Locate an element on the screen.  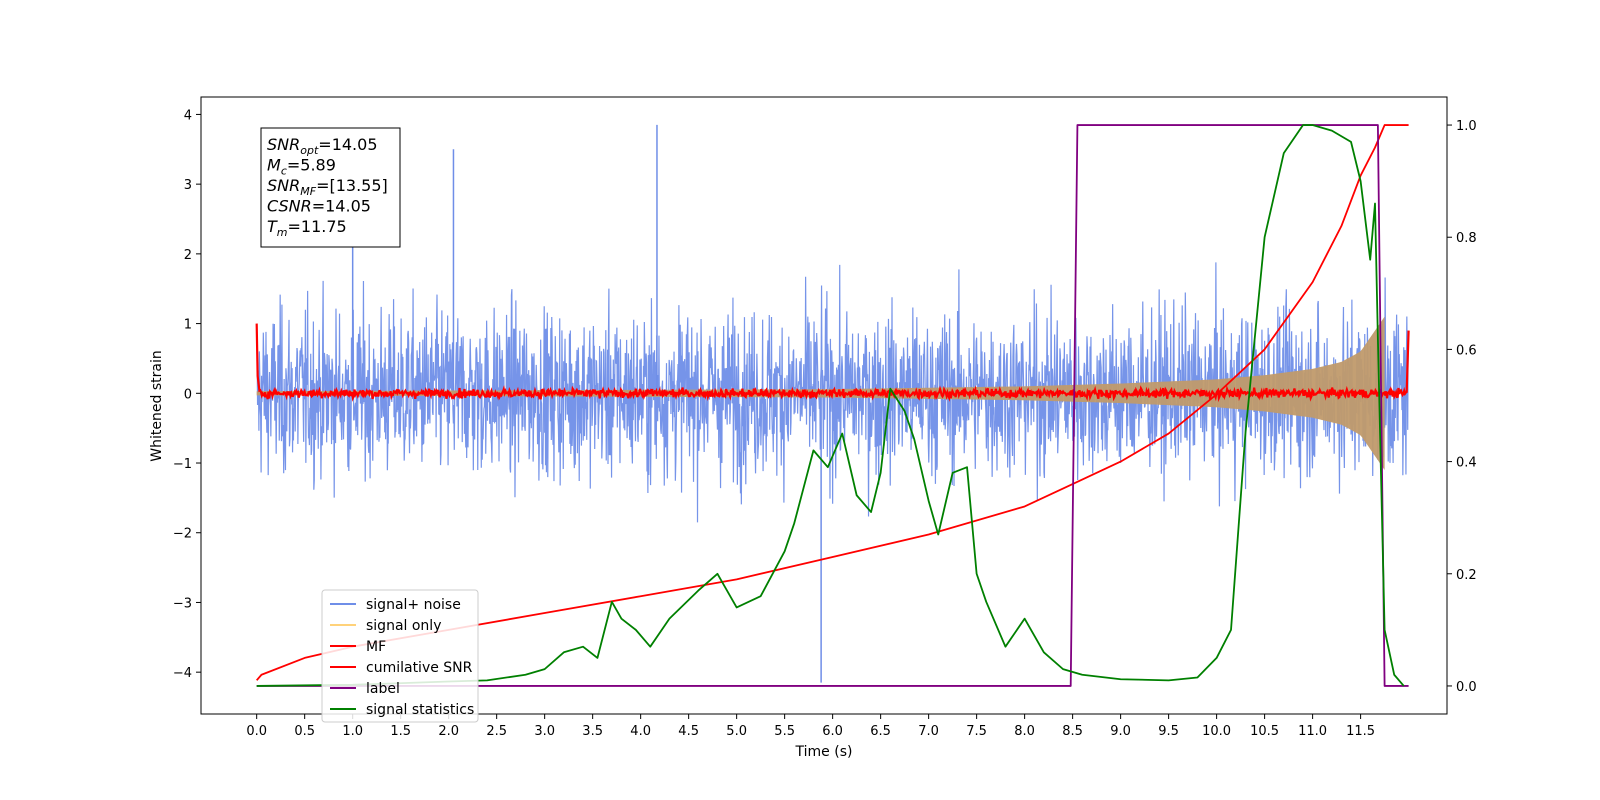
y2-tick-label: 1.0 is located at coordinates (1466, 126).